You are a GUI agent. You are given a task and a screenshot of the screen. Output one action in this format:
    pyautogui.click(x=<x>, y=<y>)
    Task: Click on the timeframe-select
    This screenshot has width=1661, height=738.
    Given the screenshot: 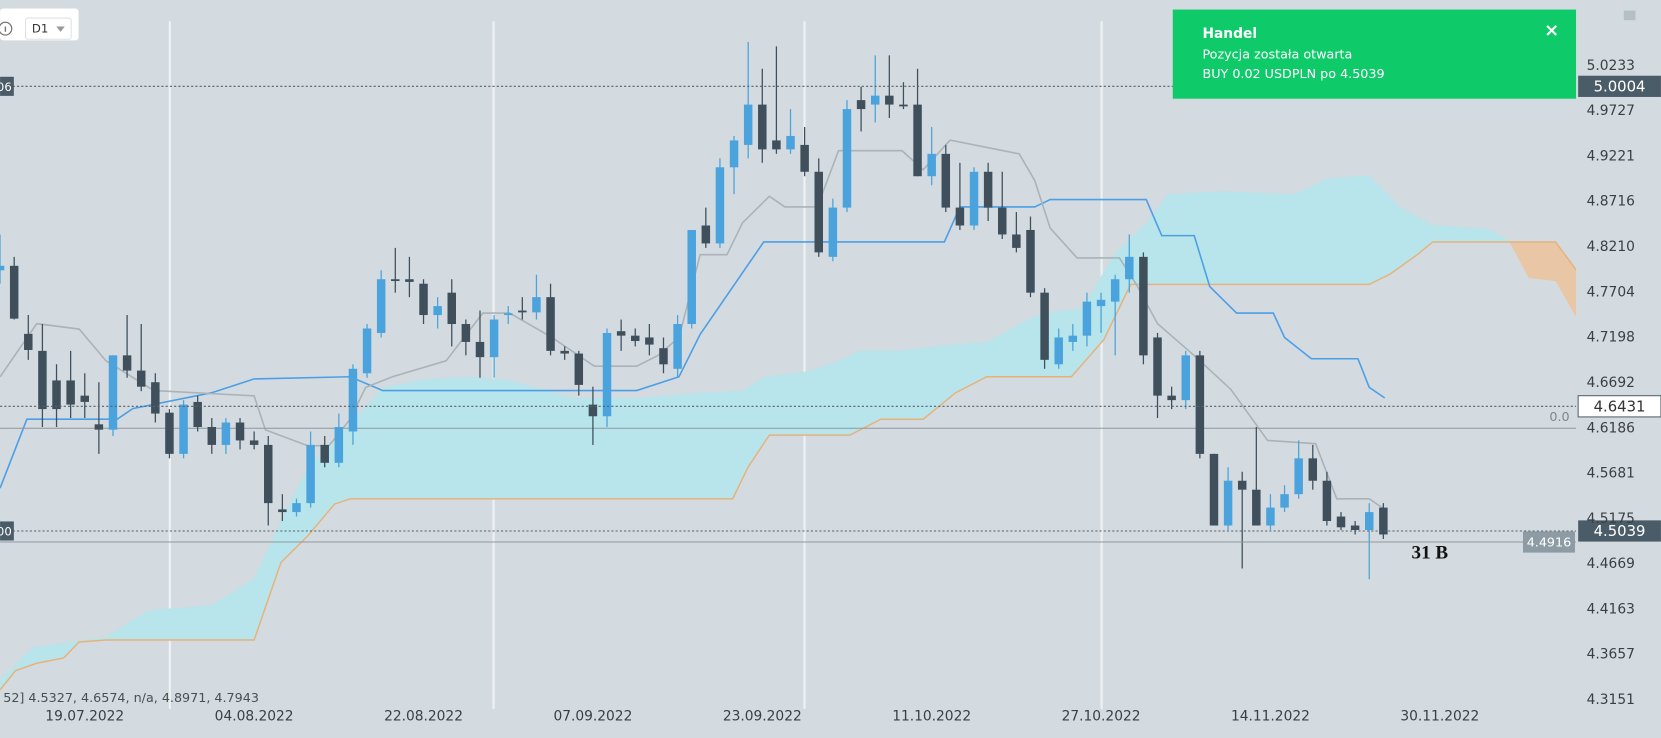 What is the action you would take?
    pyautogui.click(x=48, y=28)
    